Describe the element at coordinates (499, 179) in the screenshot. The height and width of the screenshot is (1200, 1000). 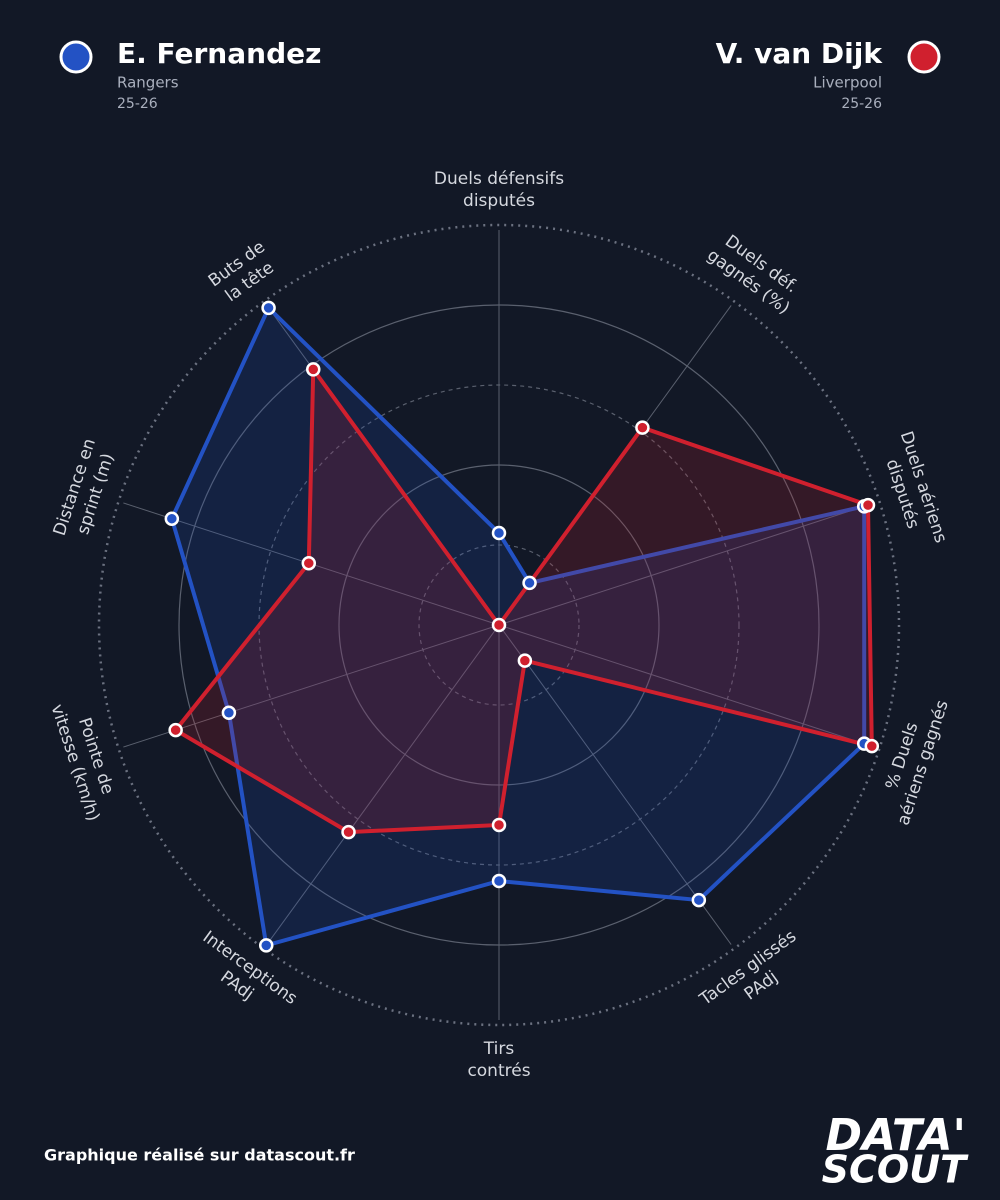
I see `axis-label-line: Duels défensifs` at that location.